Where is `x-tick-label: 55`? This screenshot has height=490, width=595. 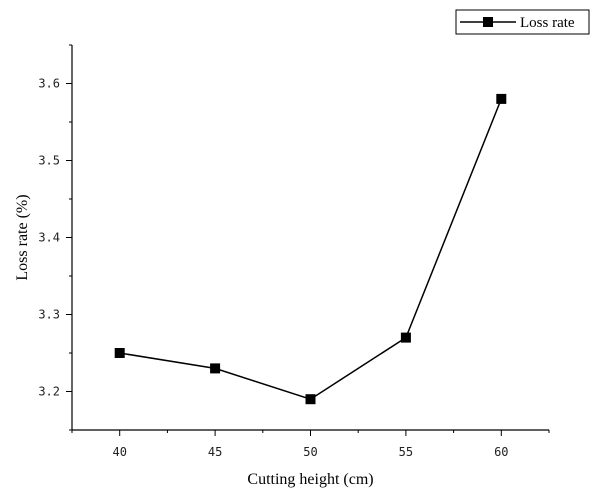 x-tick-label: 55 is located at coordinates (406, 452).